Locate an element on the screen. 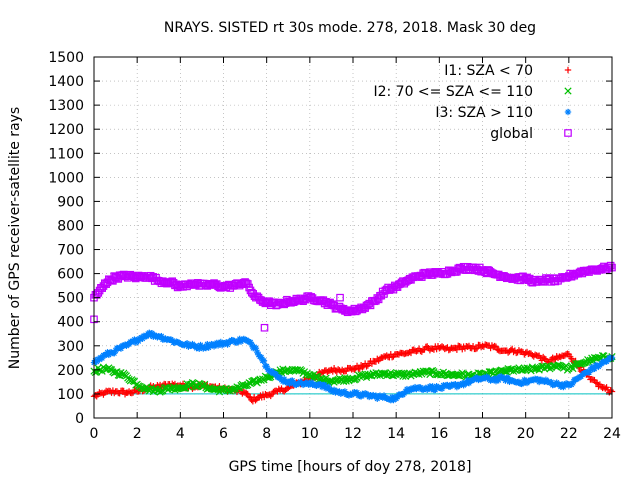  x-tick-label: 0 is located at coordinates (94, 434).